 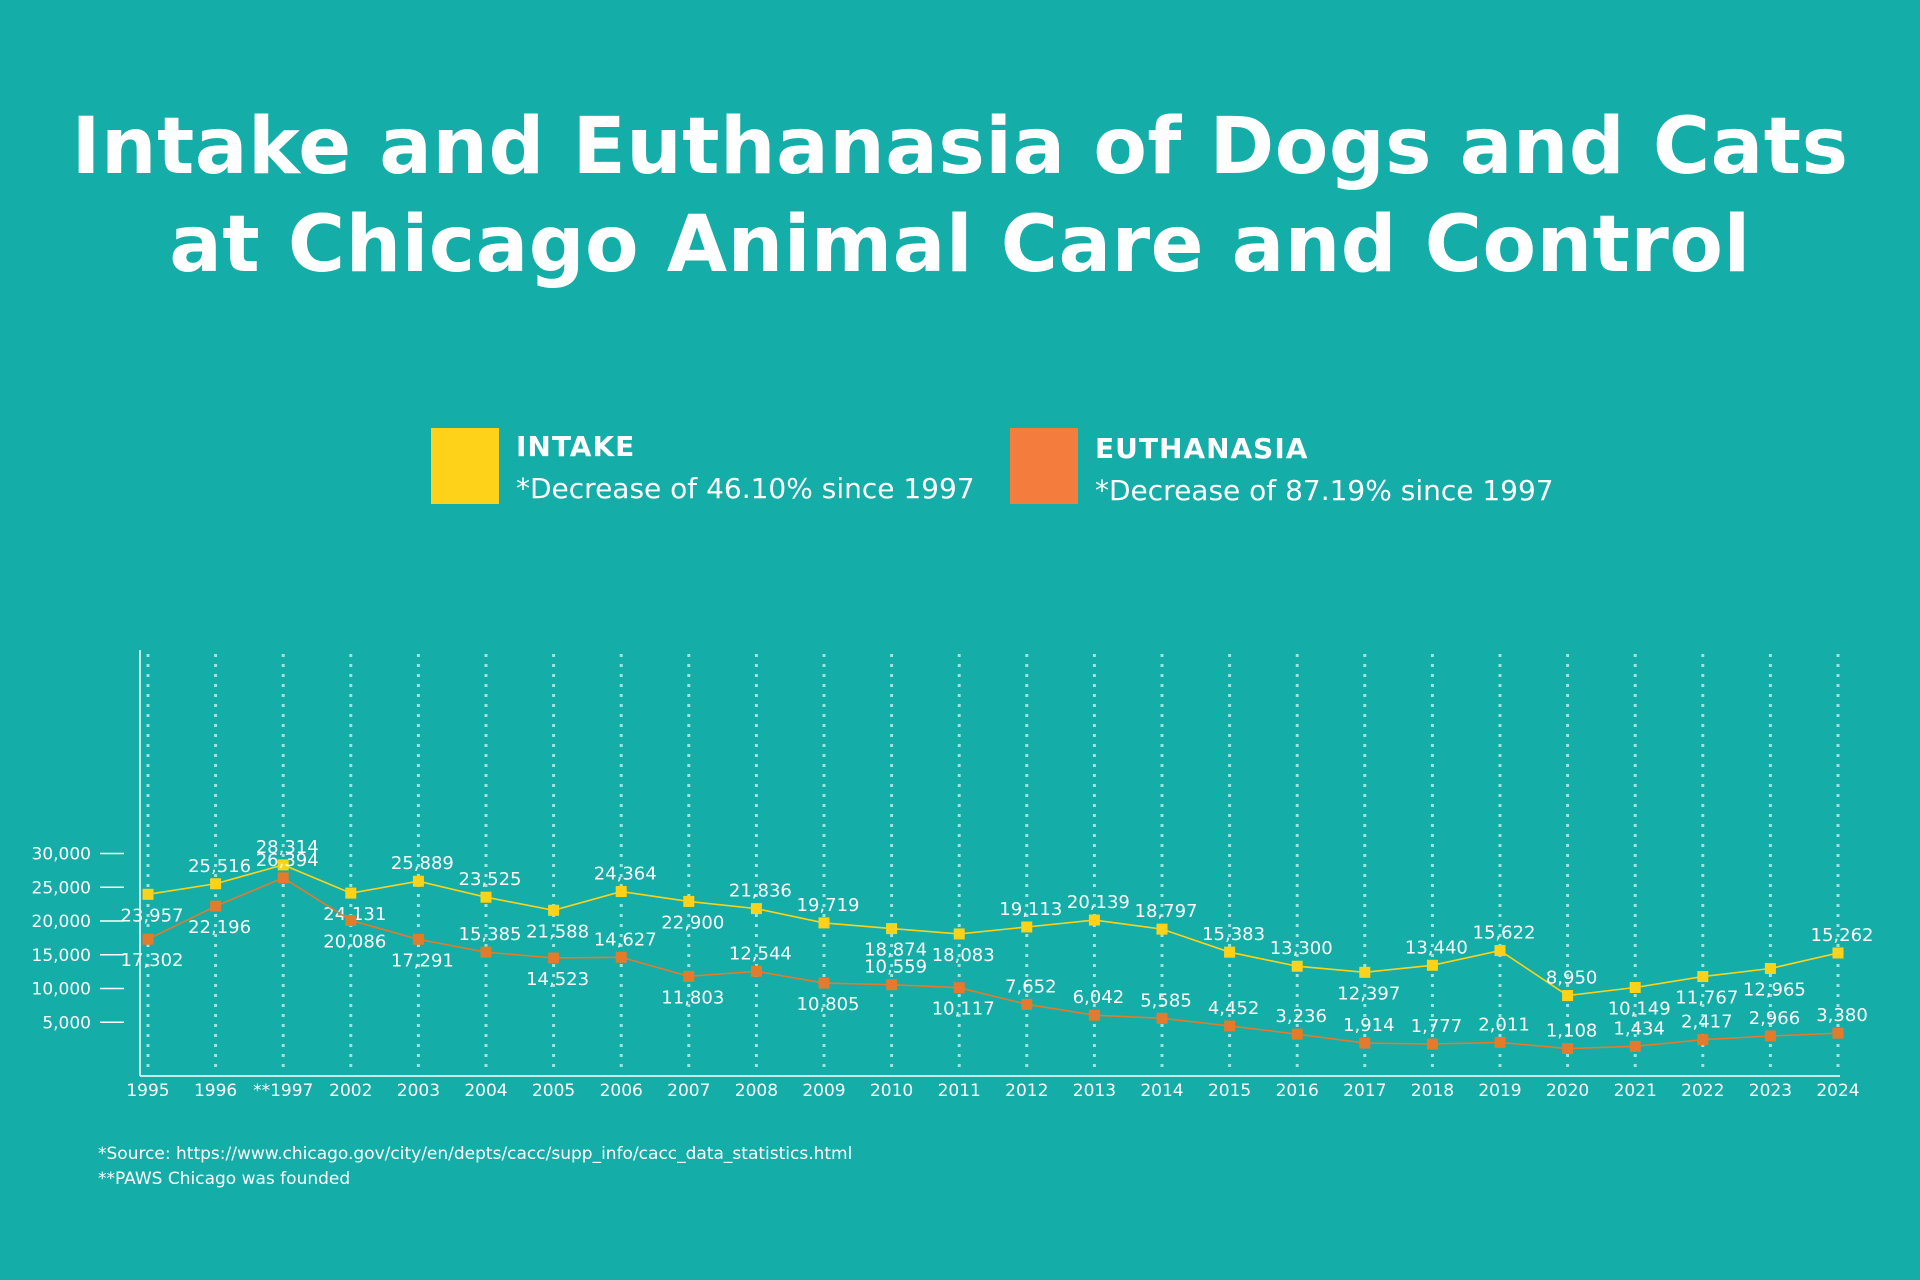 What do you see at coordinates (1094, 1091) in the screenshot?
I see `x-tick-label: 2013` at bounding box center [1094, 1091].